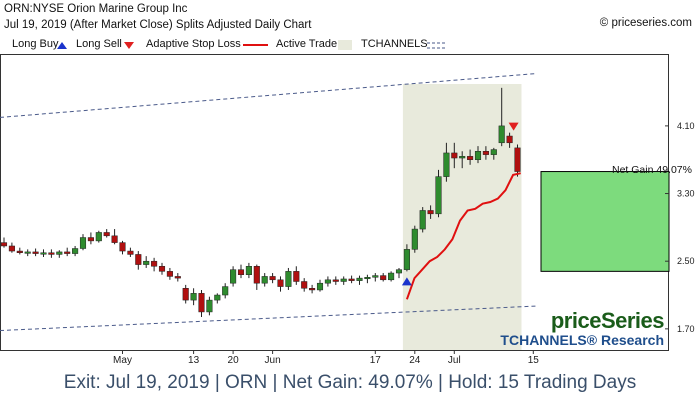 This screenshot has height=400, width=700. I want to click on legend-long-sell-label: Long Sell, so click(99, 44).